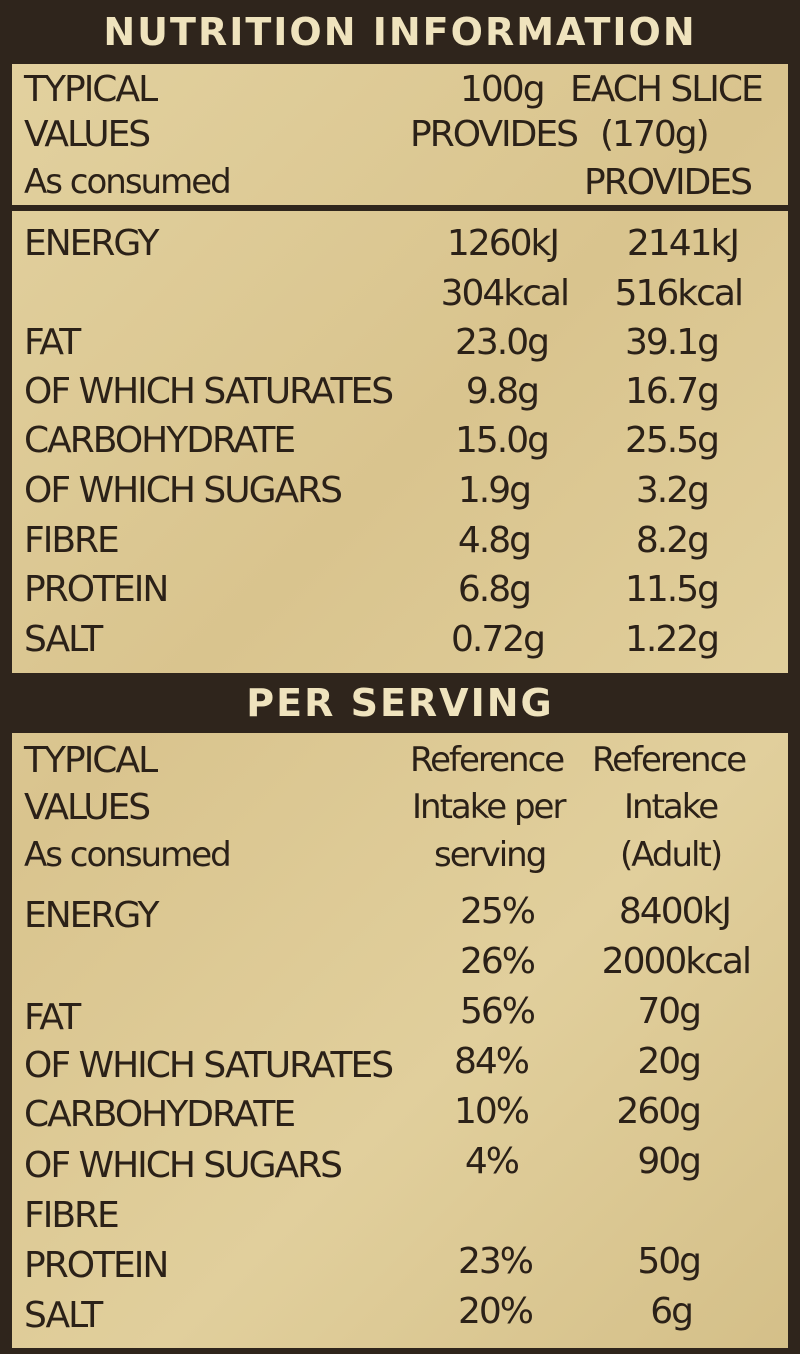 This screenshot has height=1354, width=800. What do you see at coordinates (672, 639) in the screenshot?
I see `row-slice: 1.22g` at bounding box center [672, 639].